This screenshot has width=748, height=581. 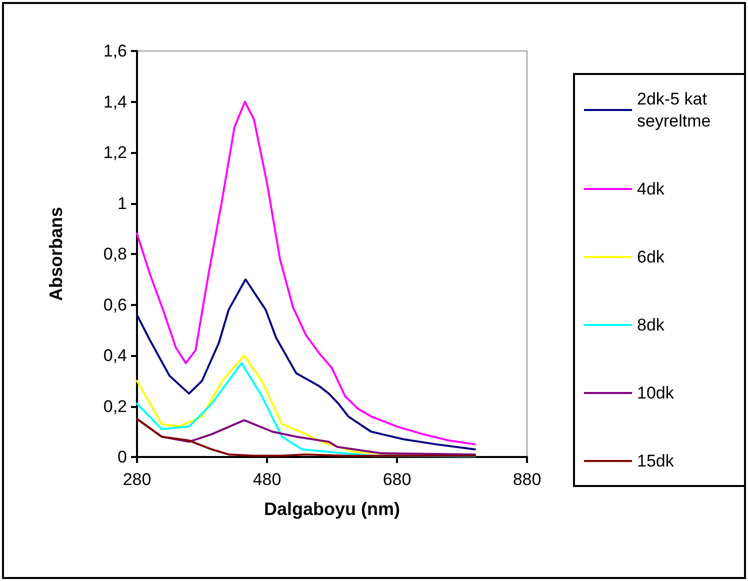 What do you see at coordinates (115, 355) in the screenshot?
I see `y-tick-label: 0,4` at bounding box center [115, 355].